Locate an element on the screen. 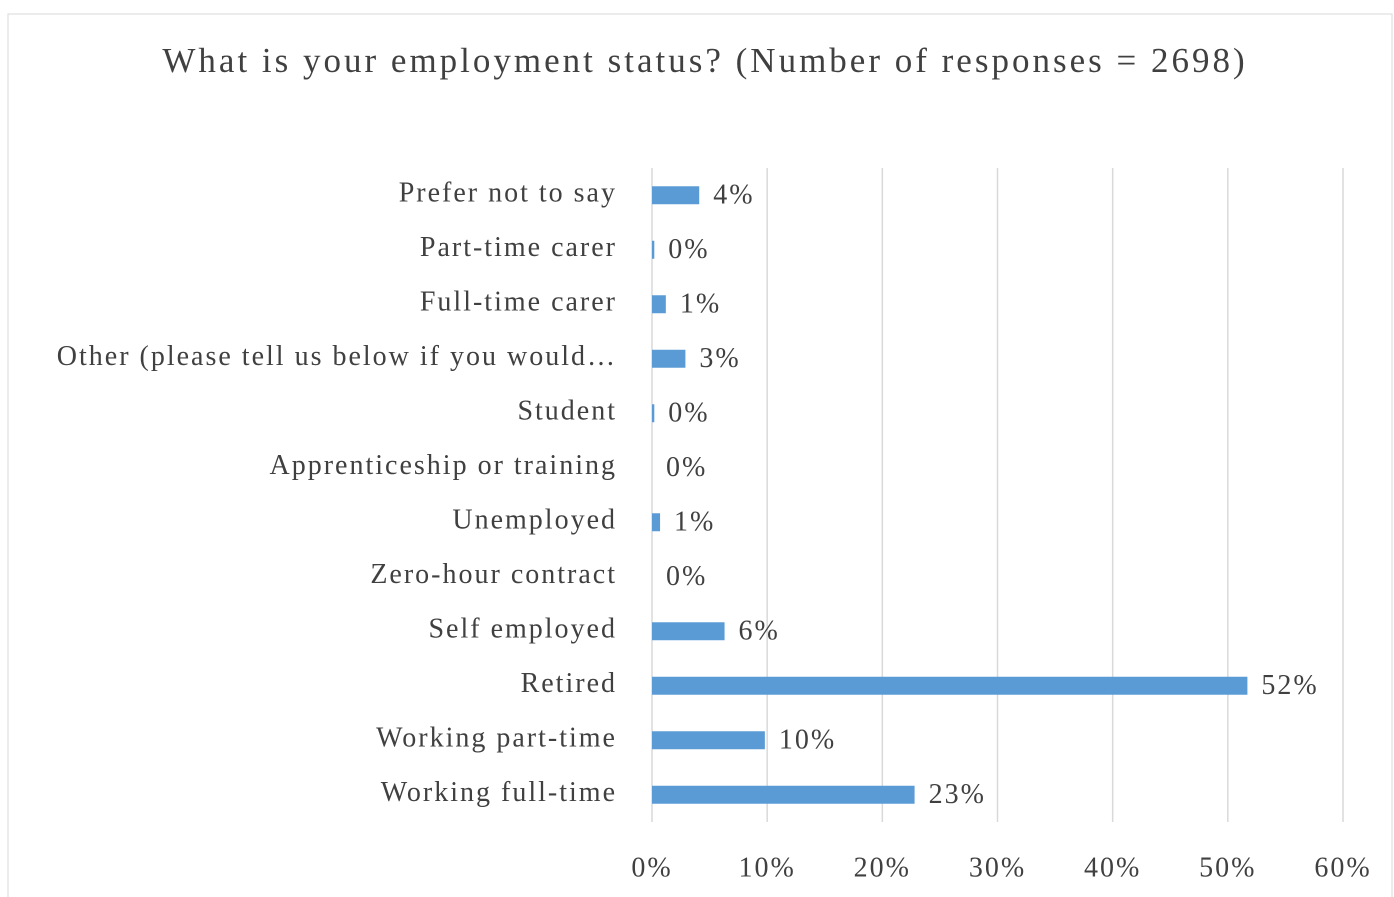 This screenshot has height=897, width=1394. x-tick-label: 20% is located at coordinates (882, 867).